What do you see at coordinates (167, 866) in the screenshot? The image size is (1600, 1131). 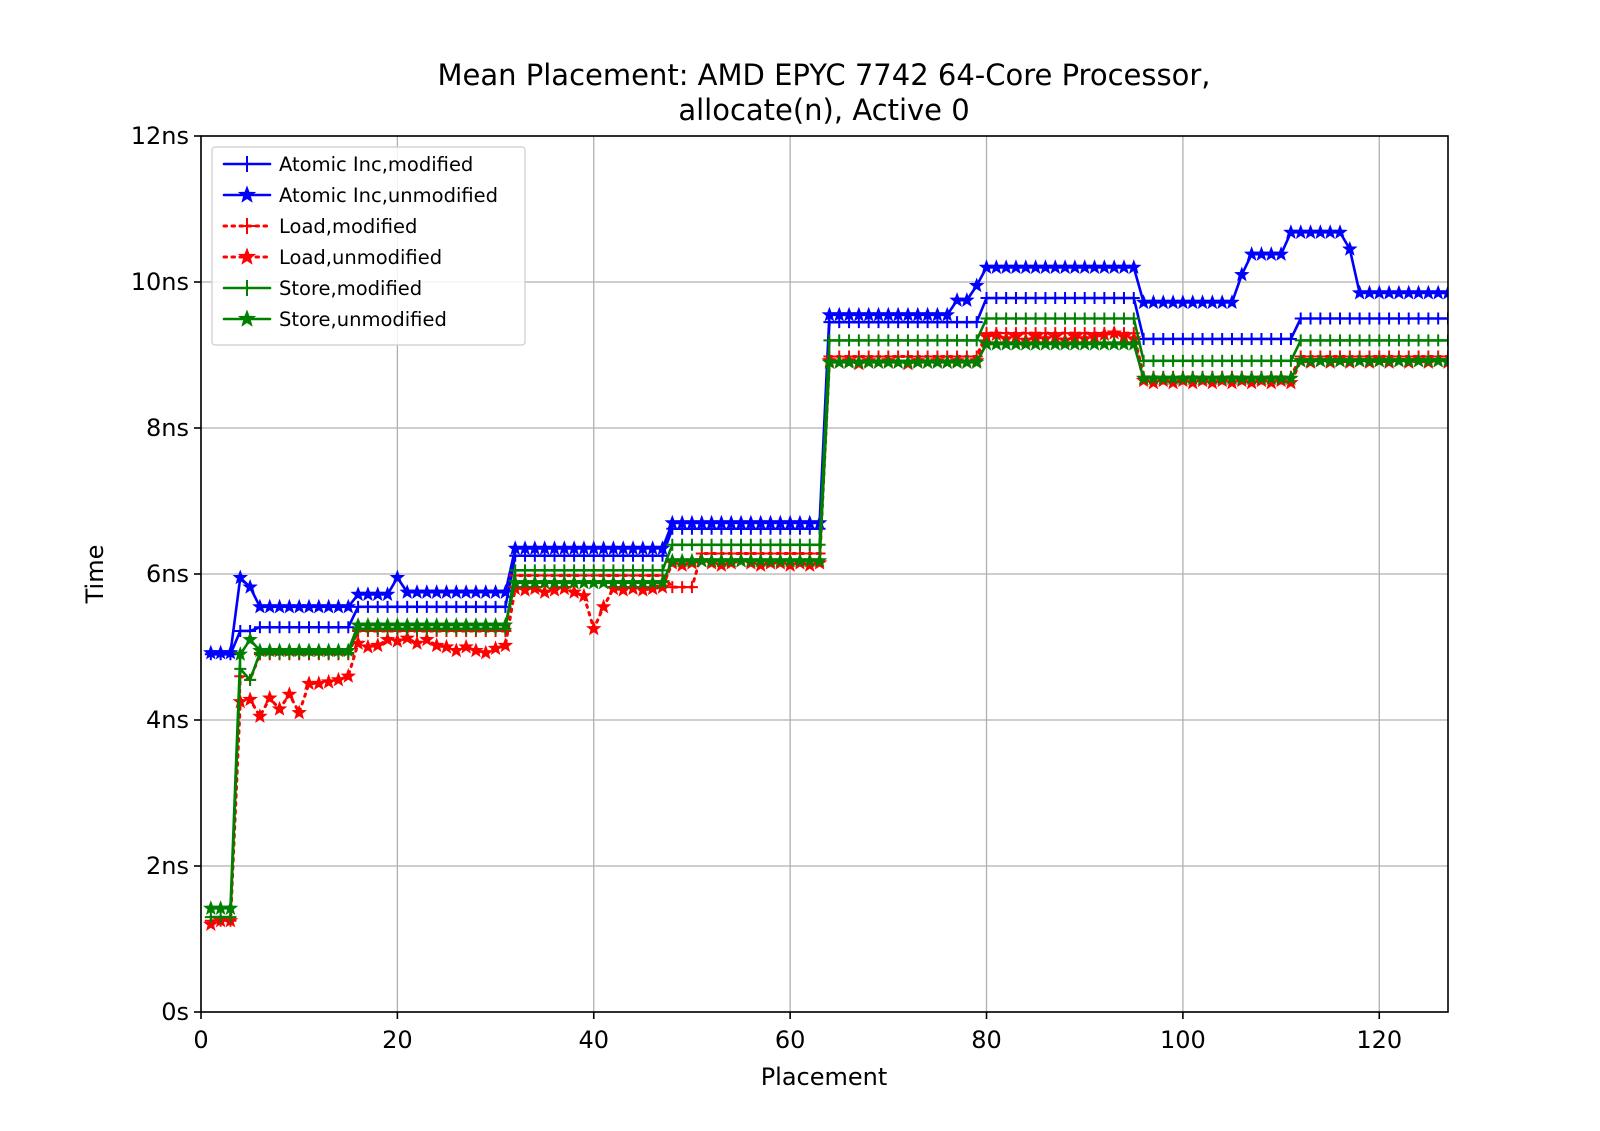 I see `y-tick-label: 2ns` at bounding box center [167, 866].